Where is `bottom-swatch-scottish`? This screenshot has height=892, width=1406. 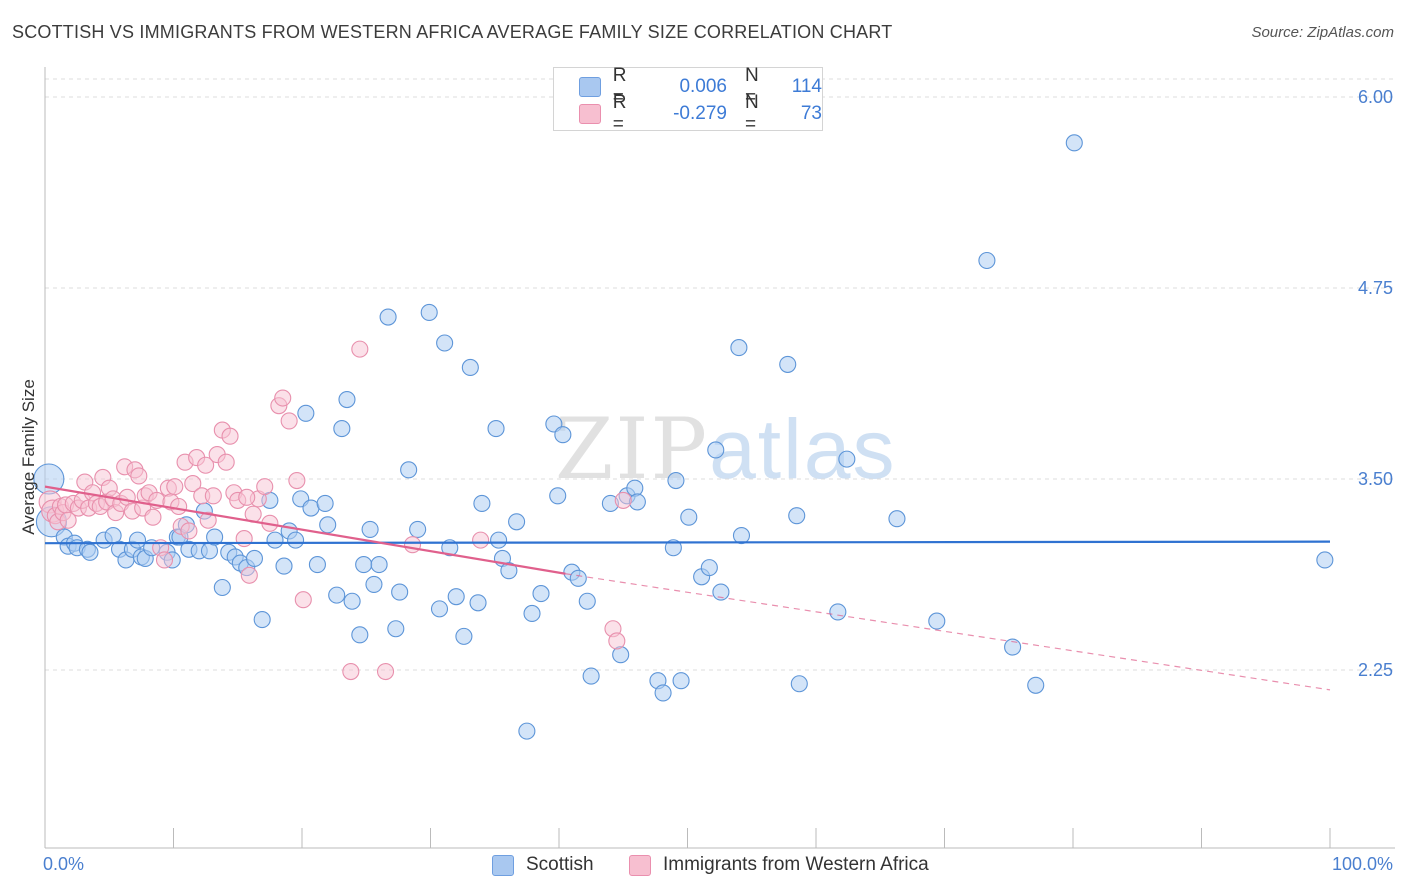 bottom-swatch-scottish is located at coordinates (503, 865).